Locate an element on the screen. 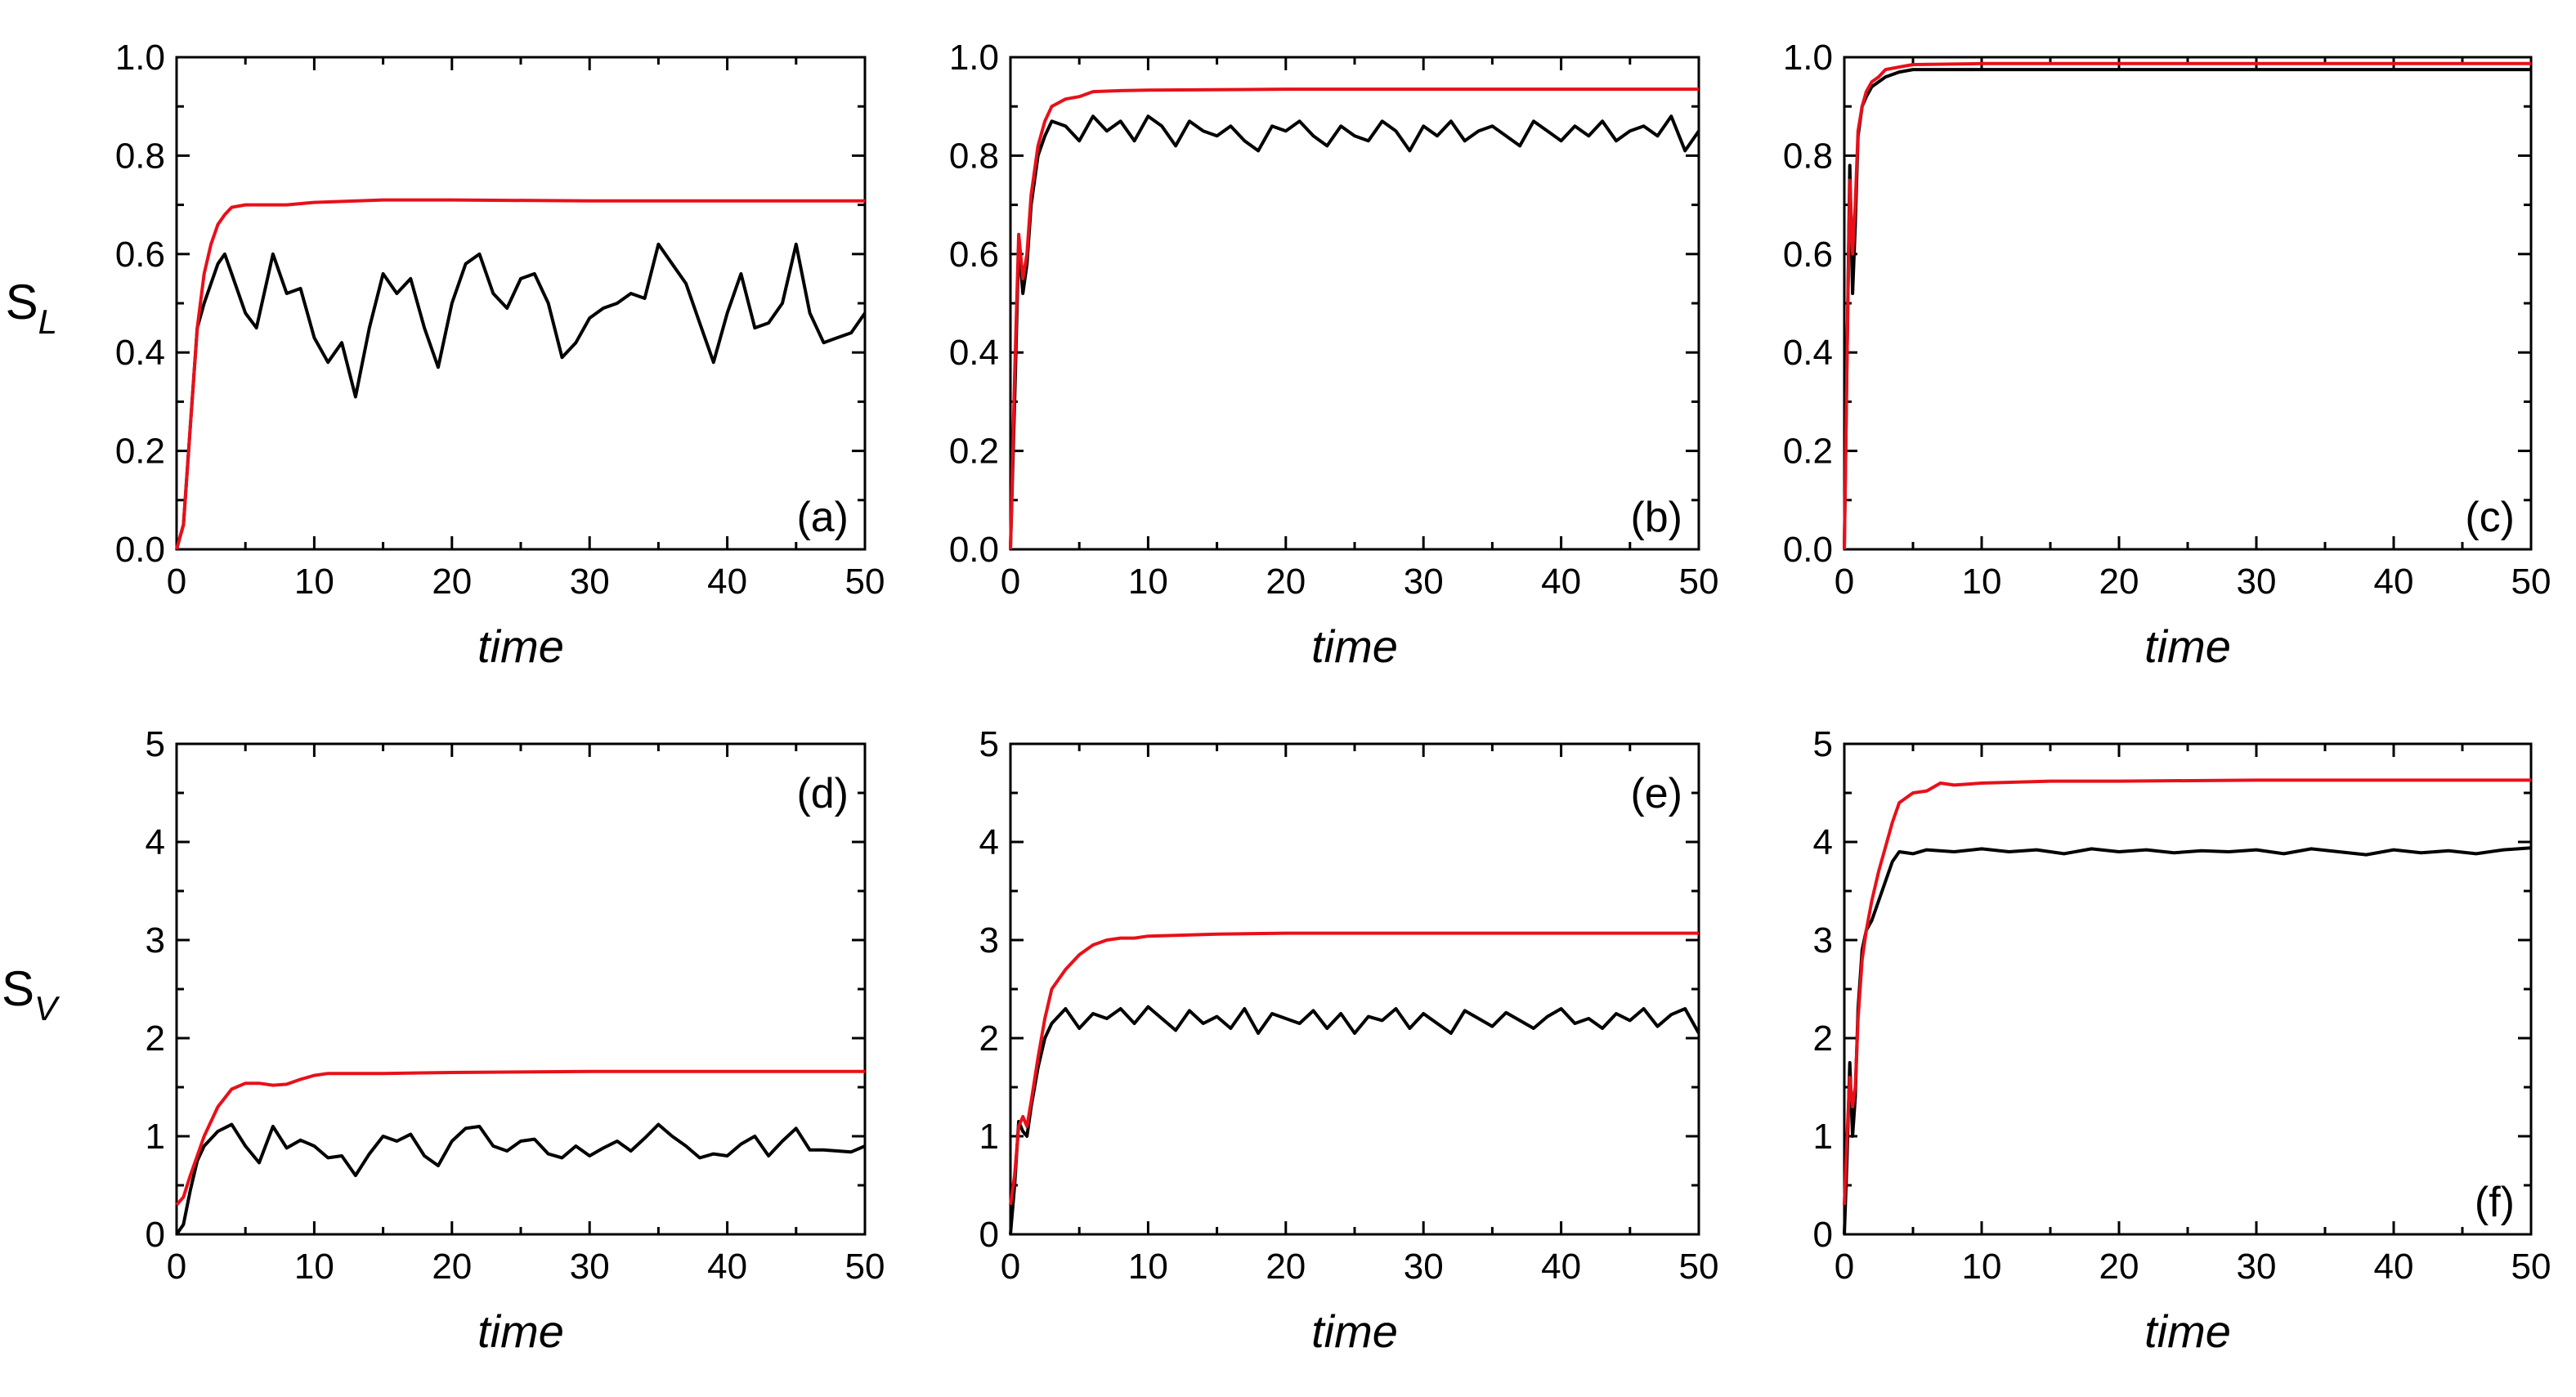 The width and height of the screenshot is (2576, 1397). panel-label-c: (c) is located at coordinates (2490, 517).